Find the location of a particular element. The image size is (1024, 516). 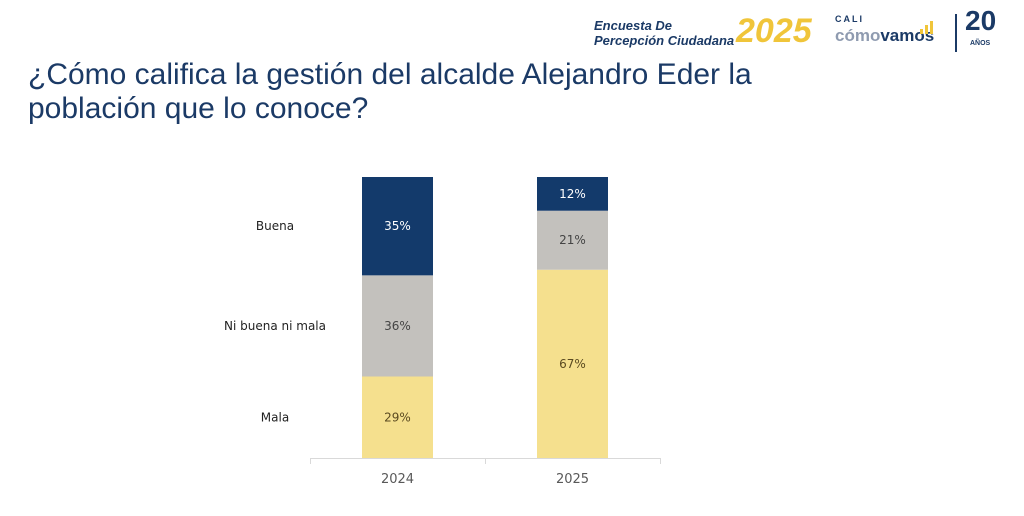

data-label: 12% is located at coordinates (572, 194).